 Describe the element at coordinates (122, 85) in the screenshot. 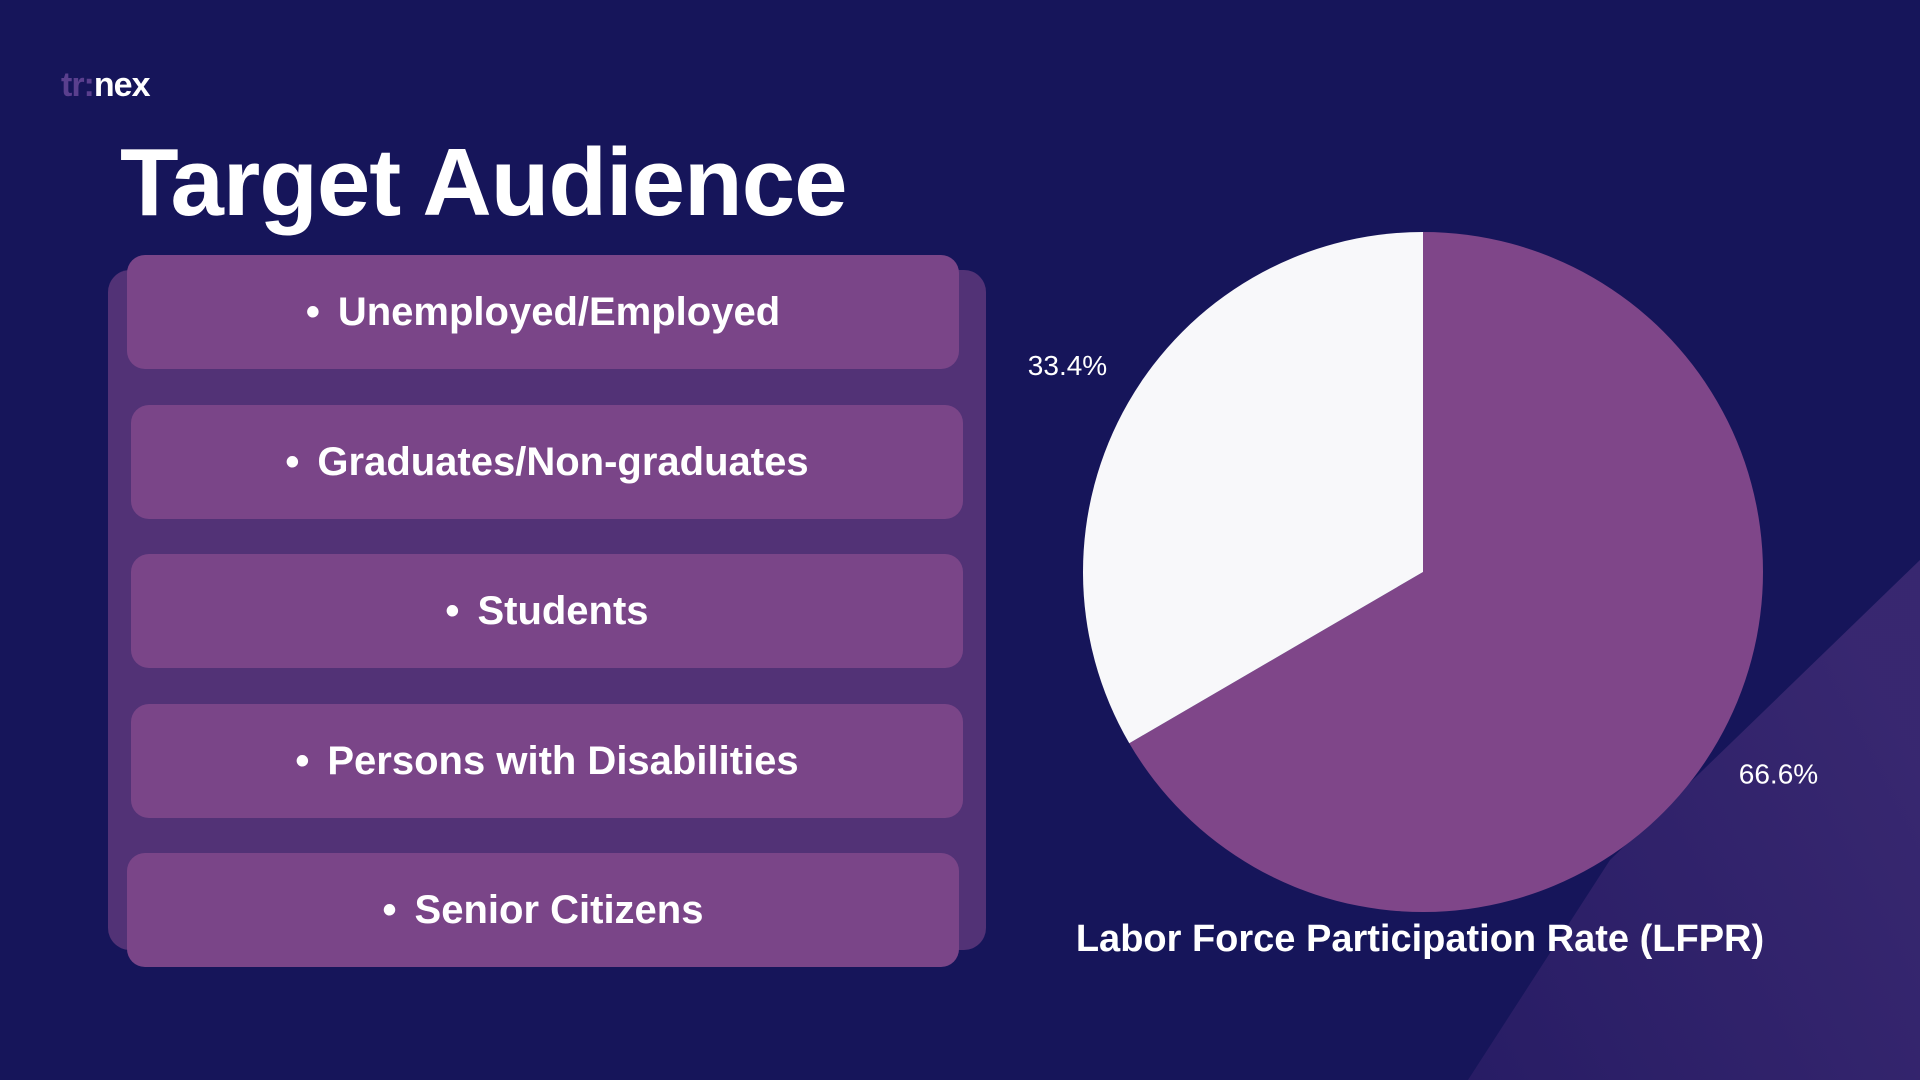

I see `logo-suffix: nex` at that location.